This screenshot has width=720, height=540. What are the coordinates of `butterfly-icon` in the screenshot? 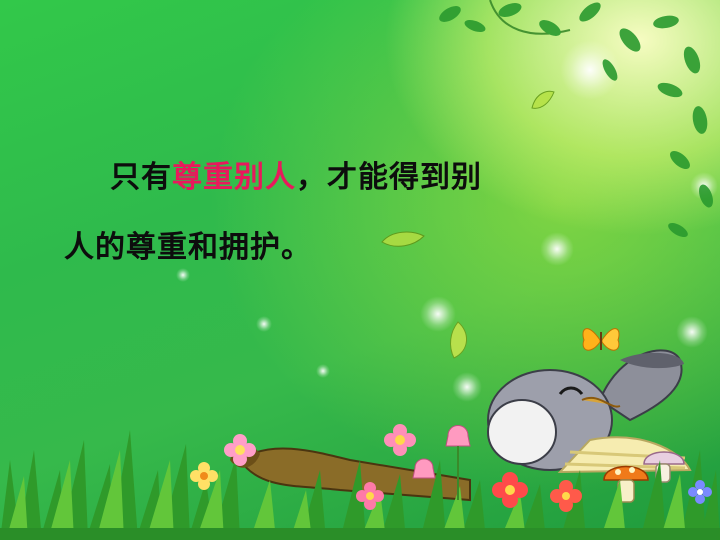 It's located at (601, 339).